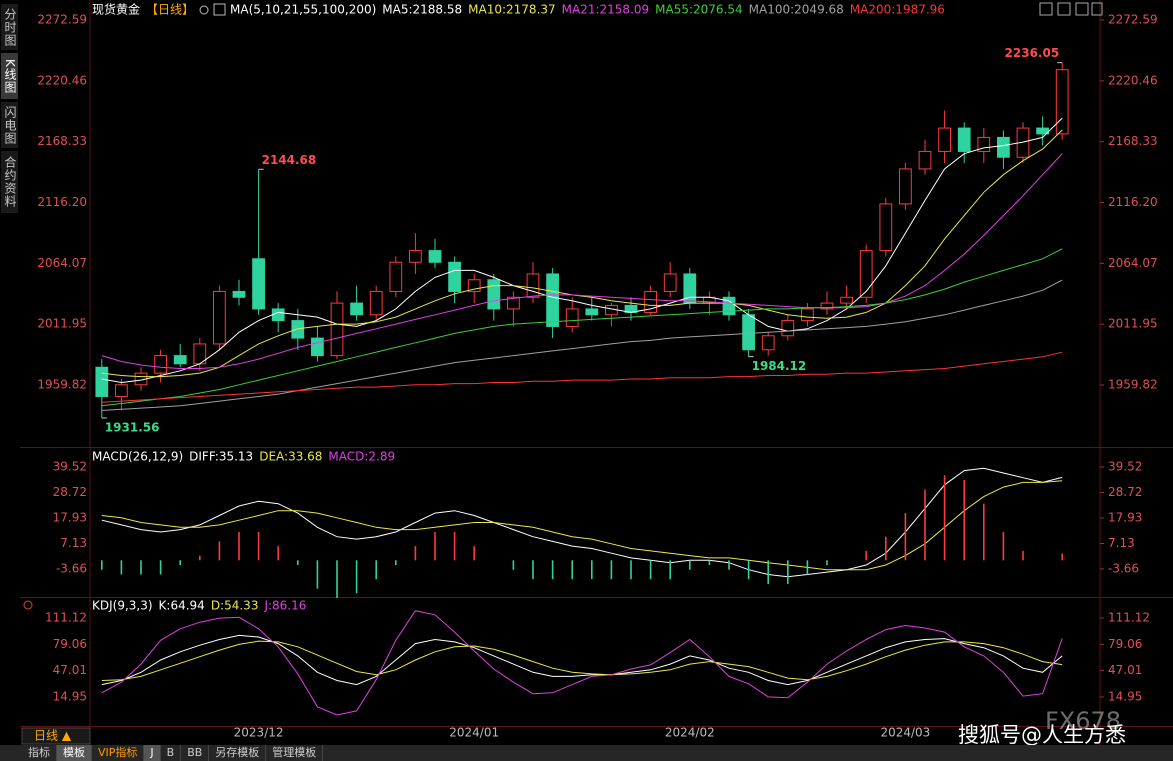 The width and height of the screenshot is (1173, 761). What do you see at coordinates (1042, 734) in the screenshot?
I see `watermark: 搜狐号@人生方悉` at bounding box center [1042, 734].